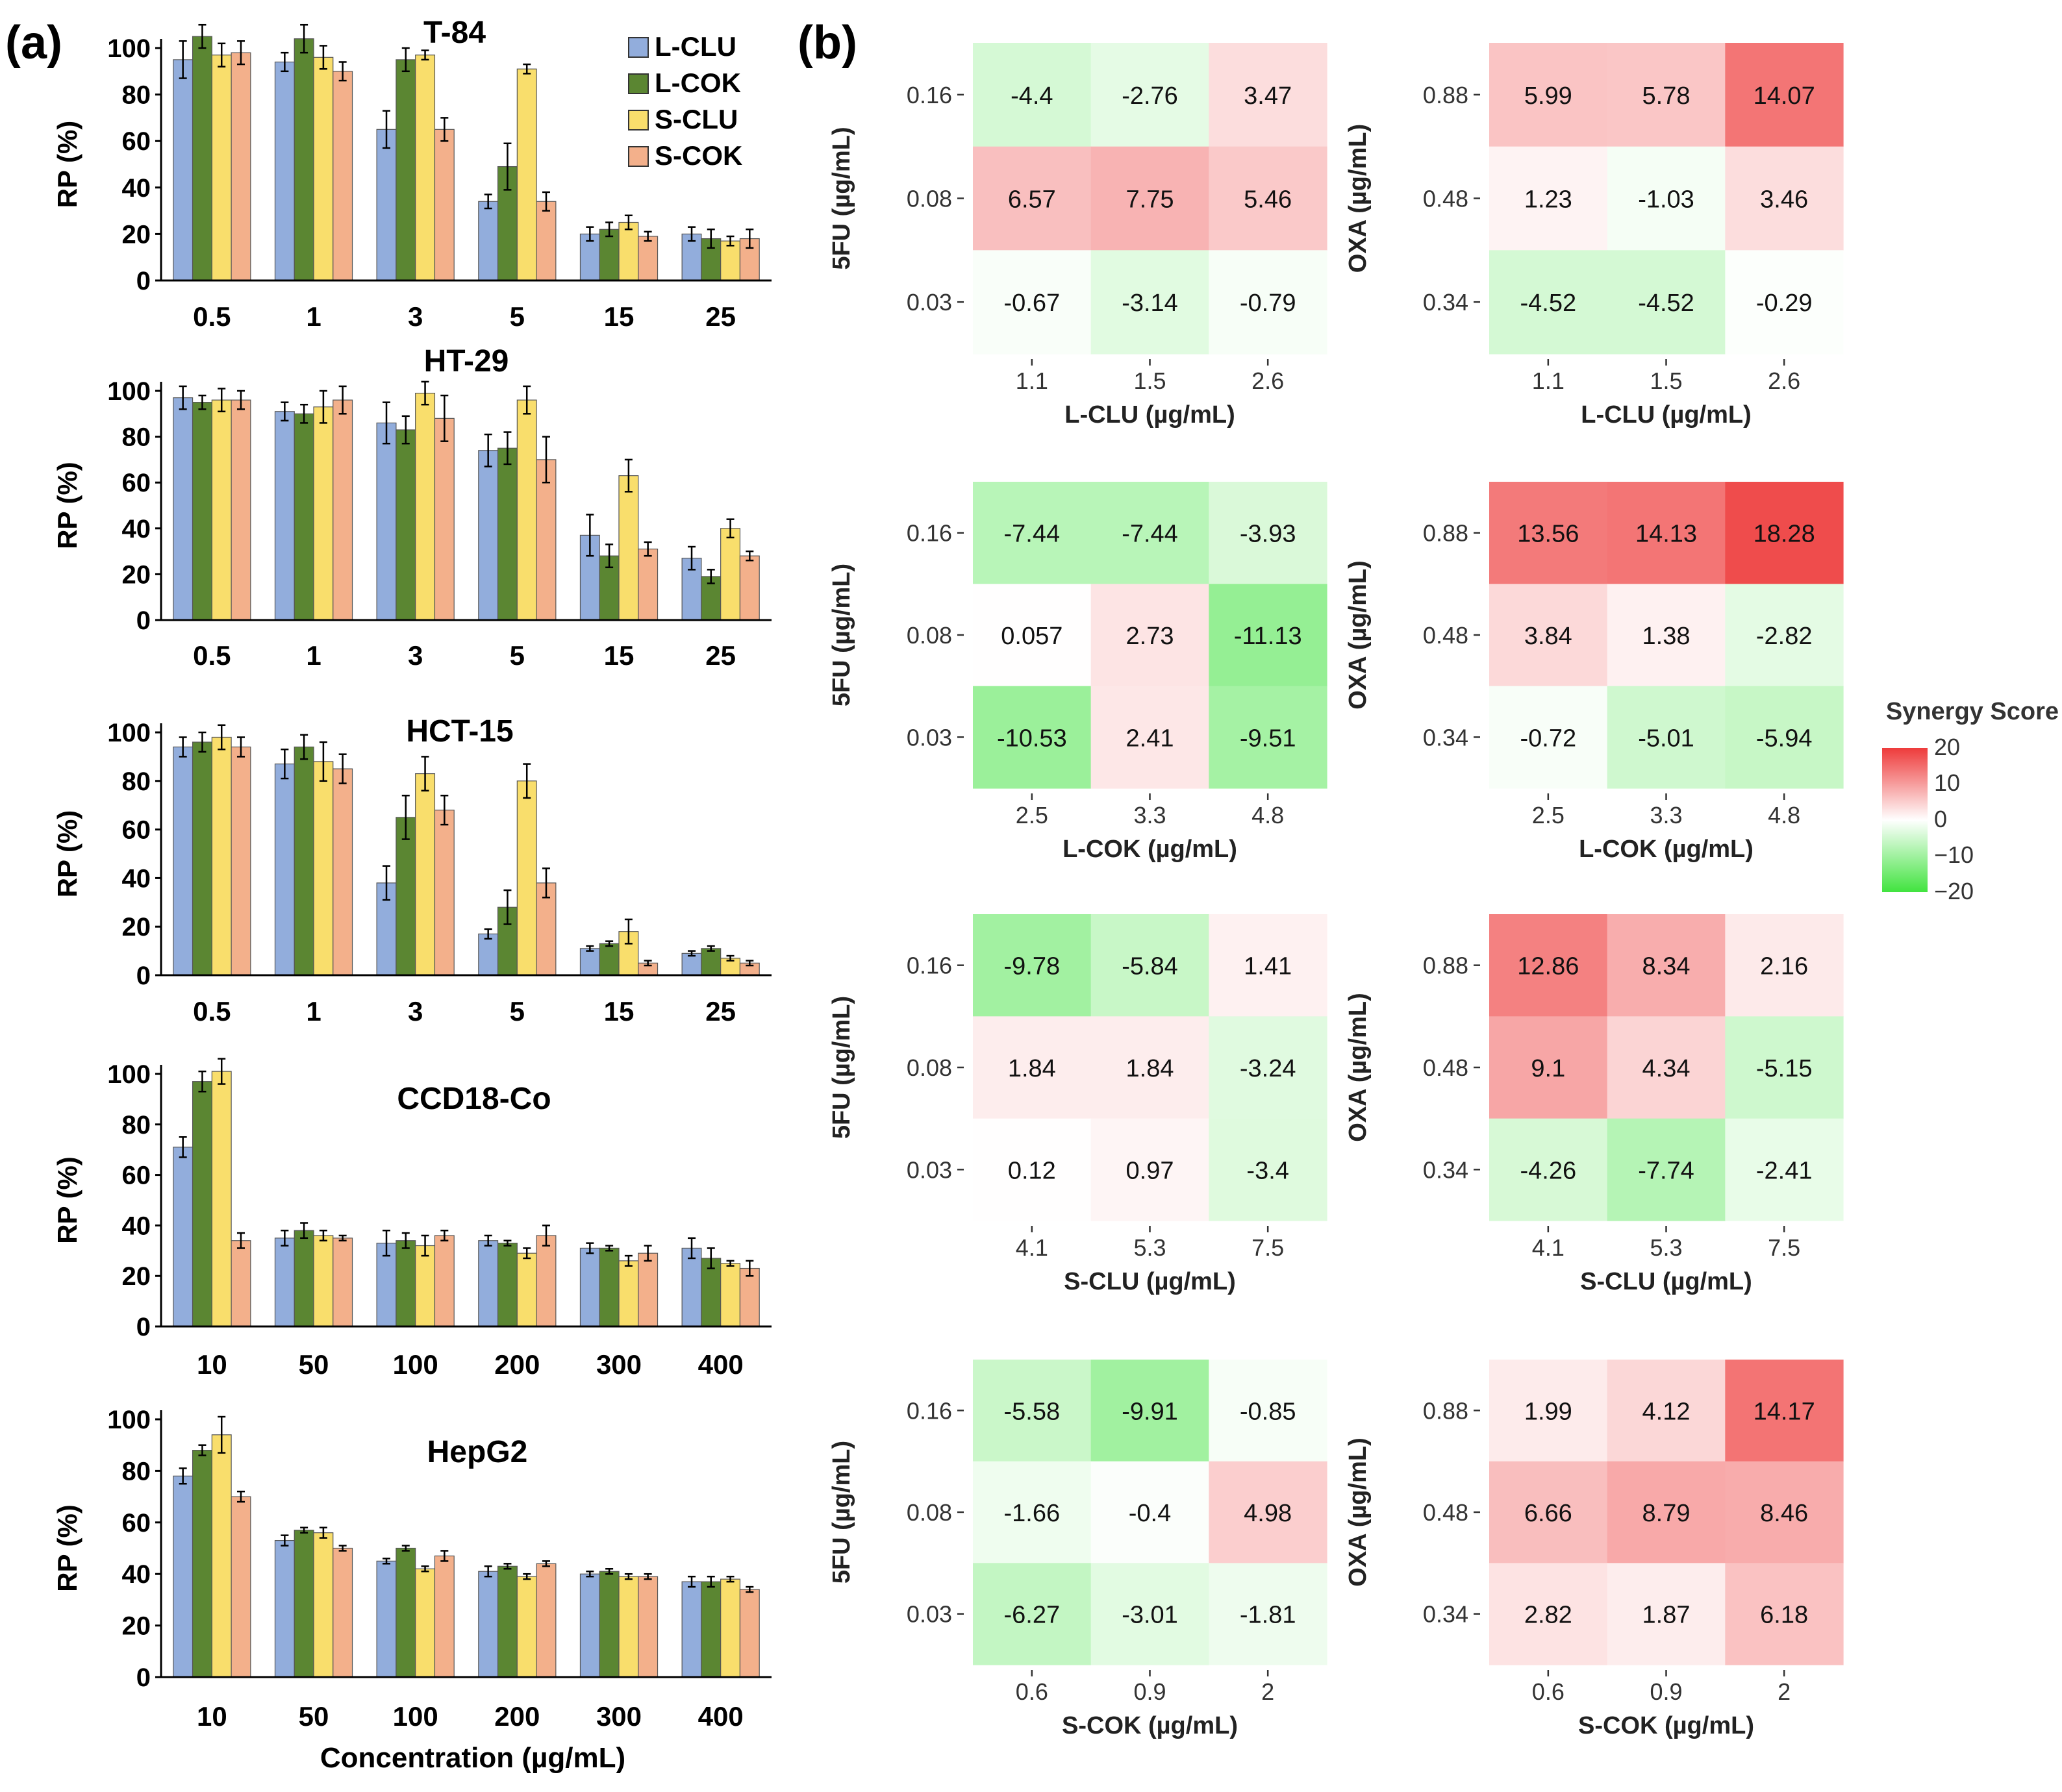  I want to click on colorbar: Synergy Score 20 10 0 −10 −20, so click(1971, 801).